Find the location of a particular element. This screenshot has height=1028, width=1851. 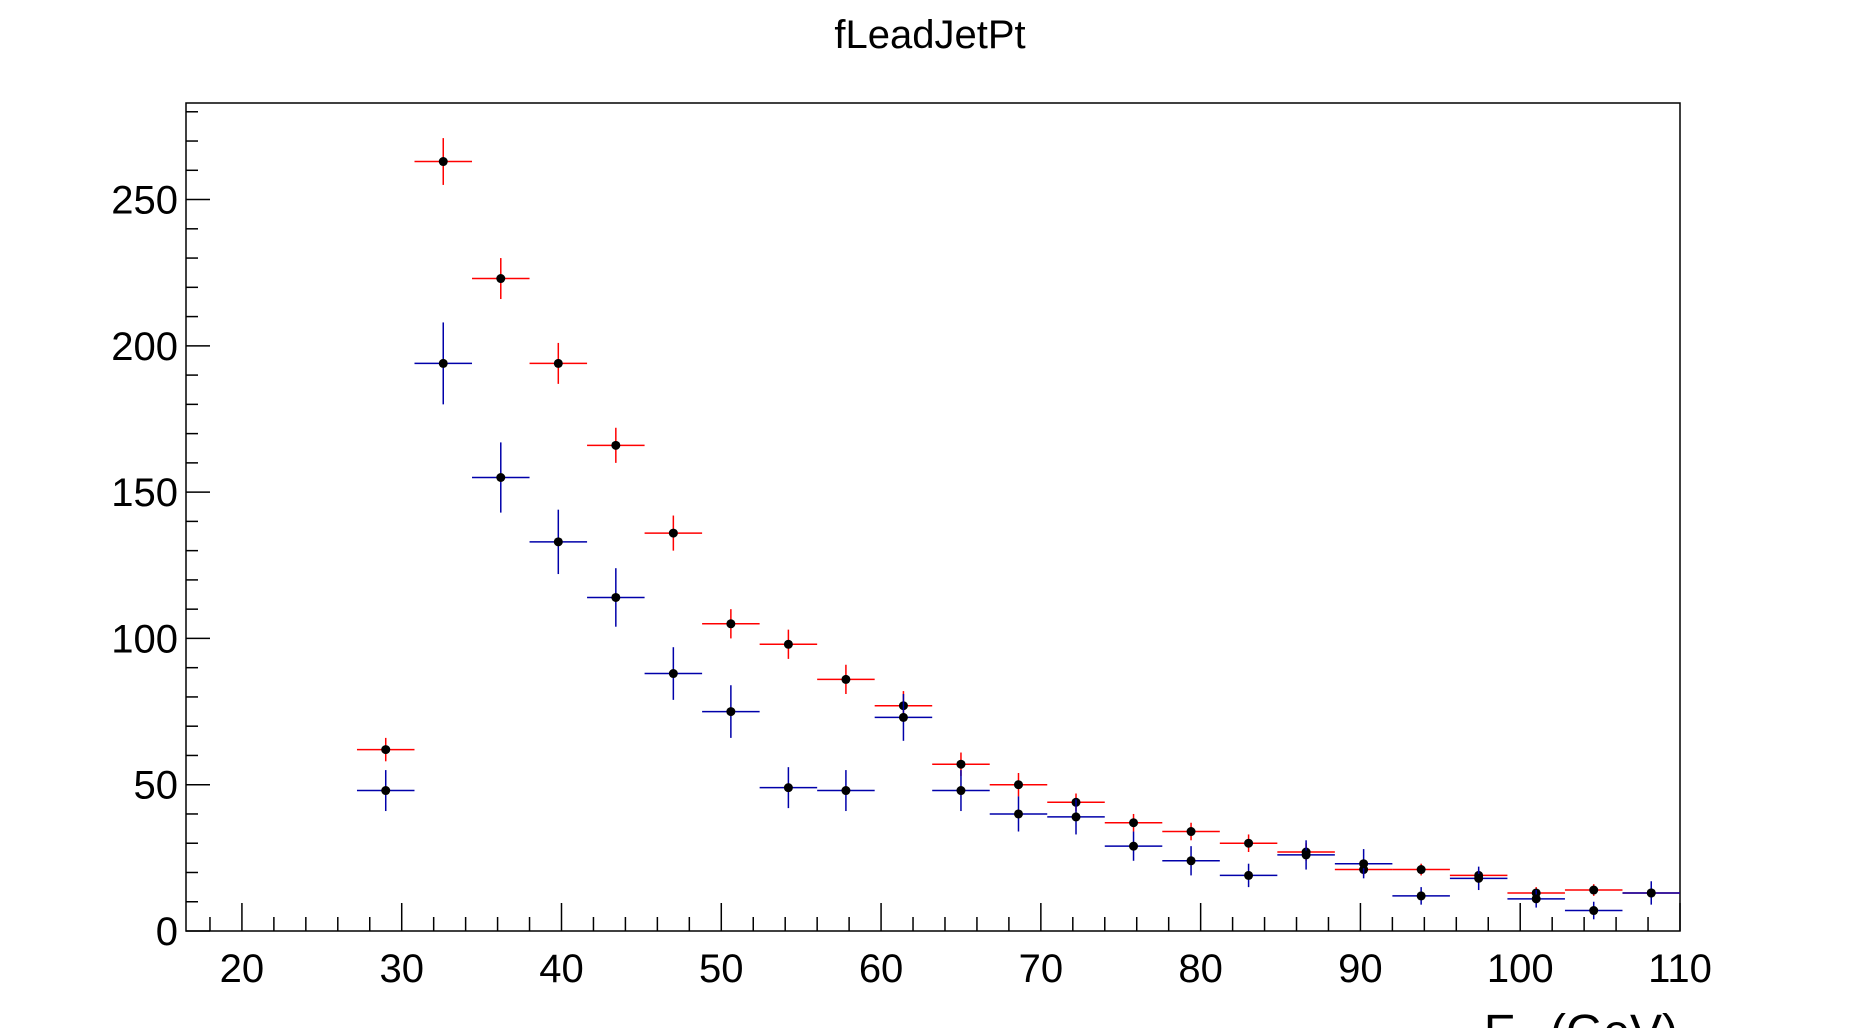

y-tick-label: 250 is located at coordinates (144, 201).